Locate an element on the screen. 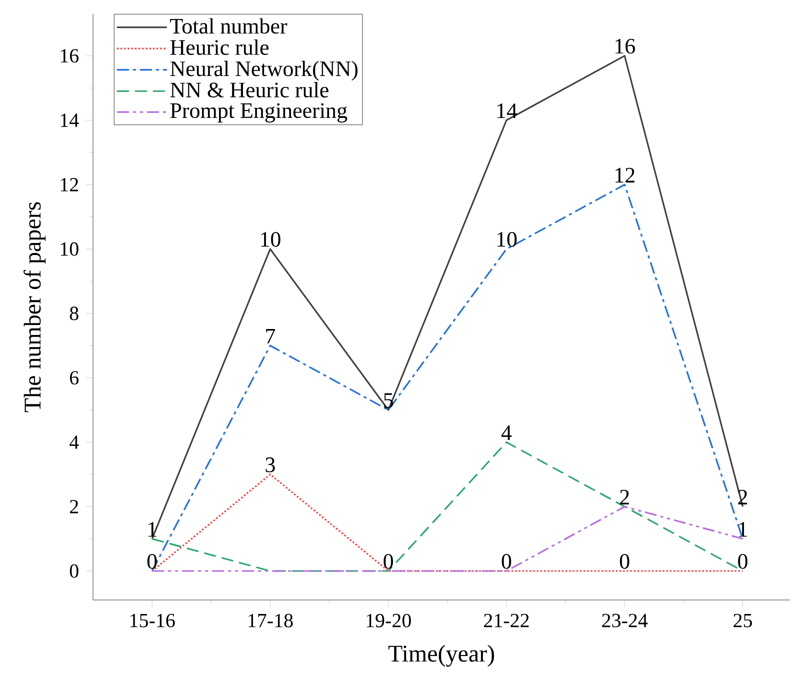 This screenshot has height=690, width=803. data-label: 3 is located at coordinates (270, 464).